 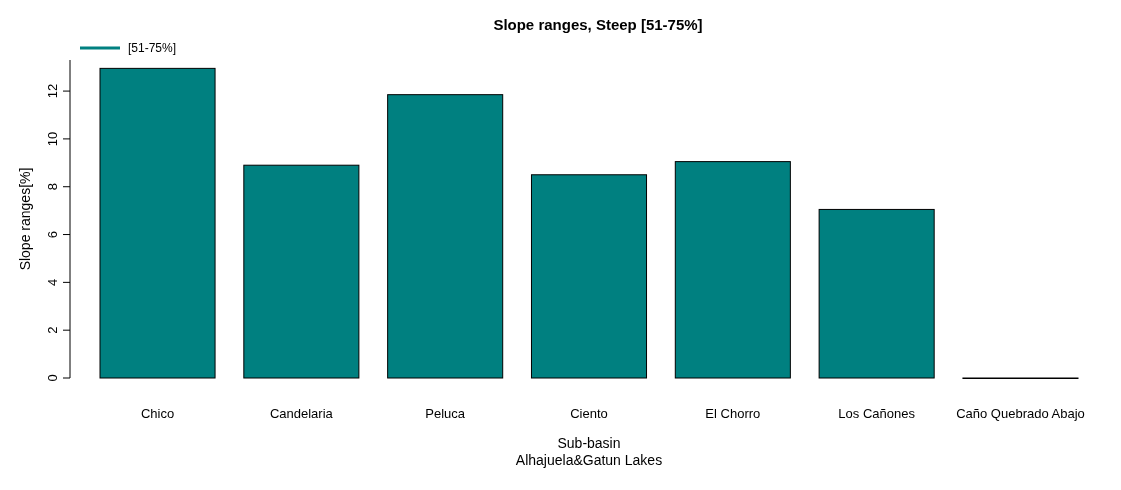 I want to click on y-tick-label: 6, so click(x=52, y=234).